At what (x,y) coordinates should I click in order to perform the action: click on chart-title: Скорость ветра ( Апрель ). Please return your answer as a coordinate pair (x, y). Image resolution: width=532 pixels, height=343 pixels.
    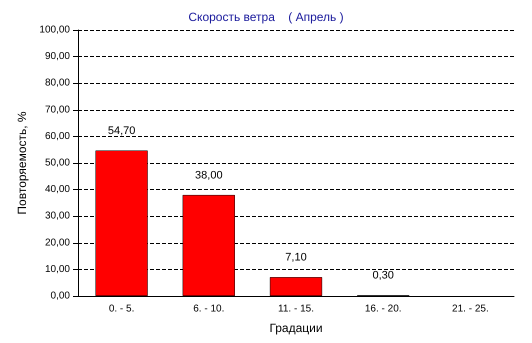
    Looking at the image, I should click on (266, 17).